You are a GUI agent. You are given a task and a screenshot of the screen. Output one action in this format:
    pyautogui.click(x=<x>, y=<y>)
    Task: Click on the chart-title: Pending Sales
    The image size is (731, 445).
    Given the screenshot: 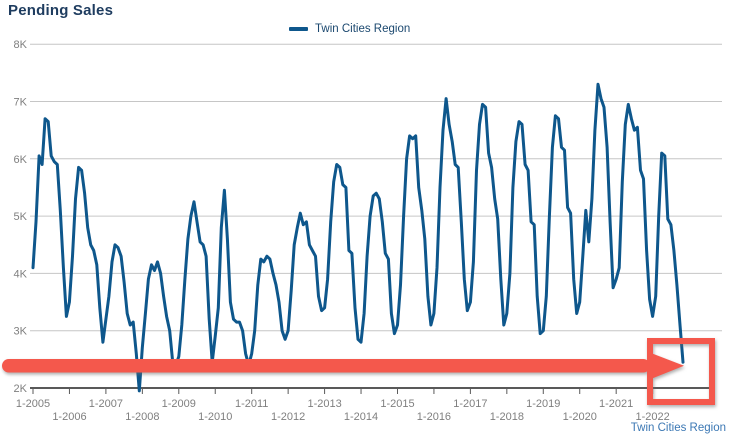 What is the action you would take?
    pyautogui.click(x=61, y=10)
    